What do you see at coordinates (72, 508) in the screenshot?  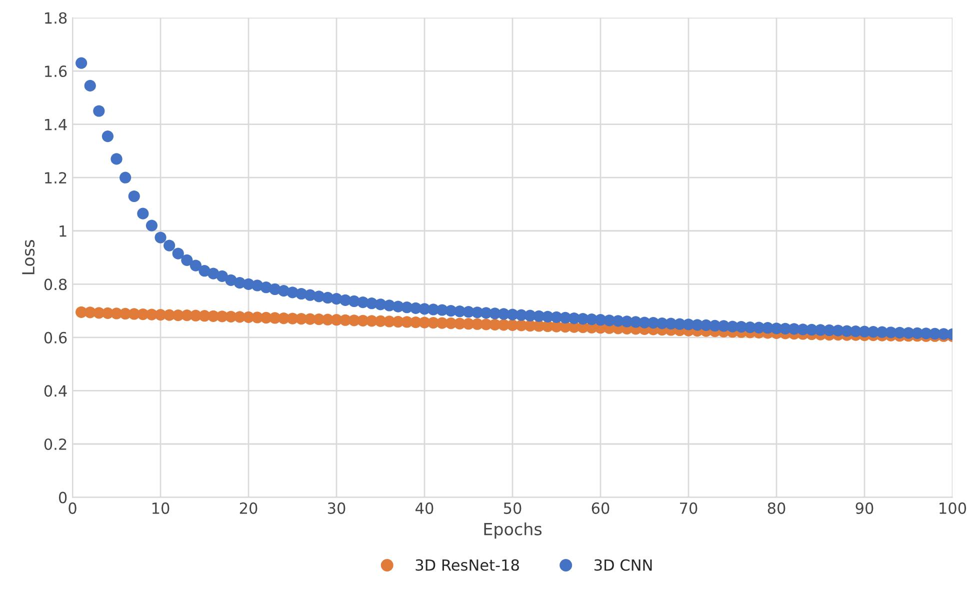 I see `x-tick-label: 0` at bounding box center [72, 508].